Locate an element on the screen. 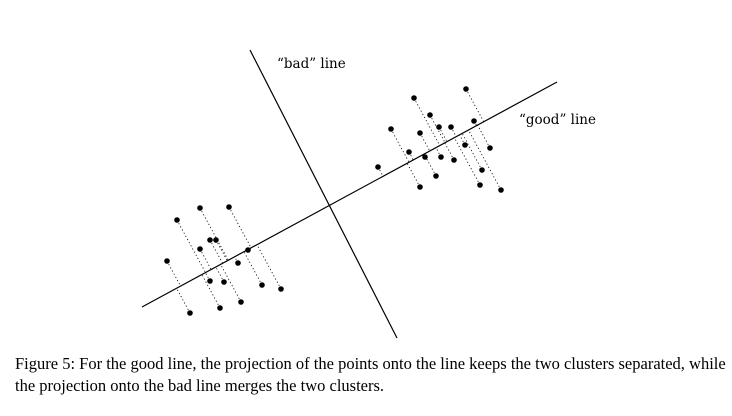 This screenshot has width=732, height=416. bad-line is located at coordinates (323, 194).